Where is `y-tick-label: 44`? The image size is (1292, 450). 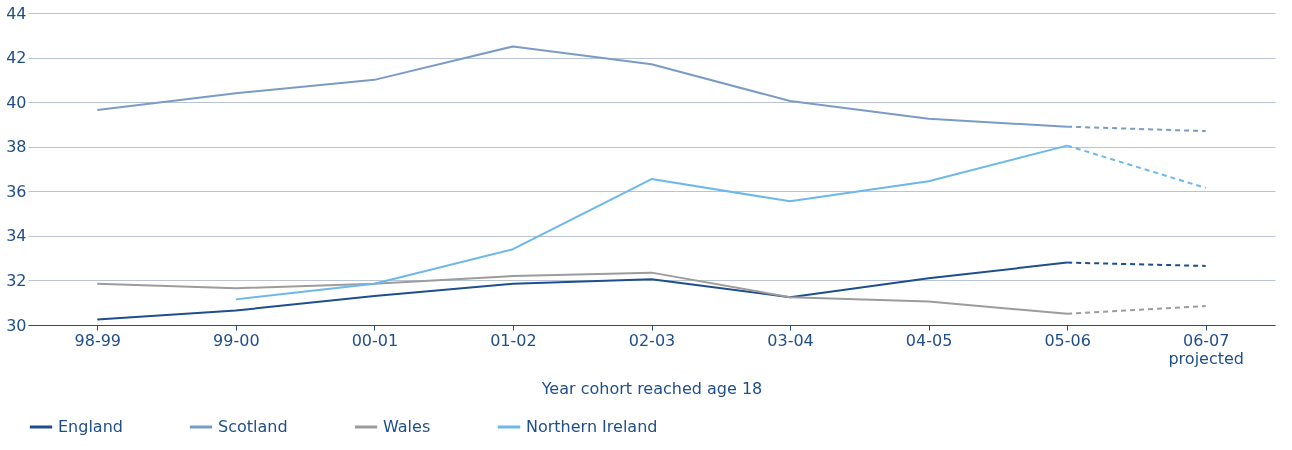
y-tick-label: 44 is located at coordinates (16, 13).